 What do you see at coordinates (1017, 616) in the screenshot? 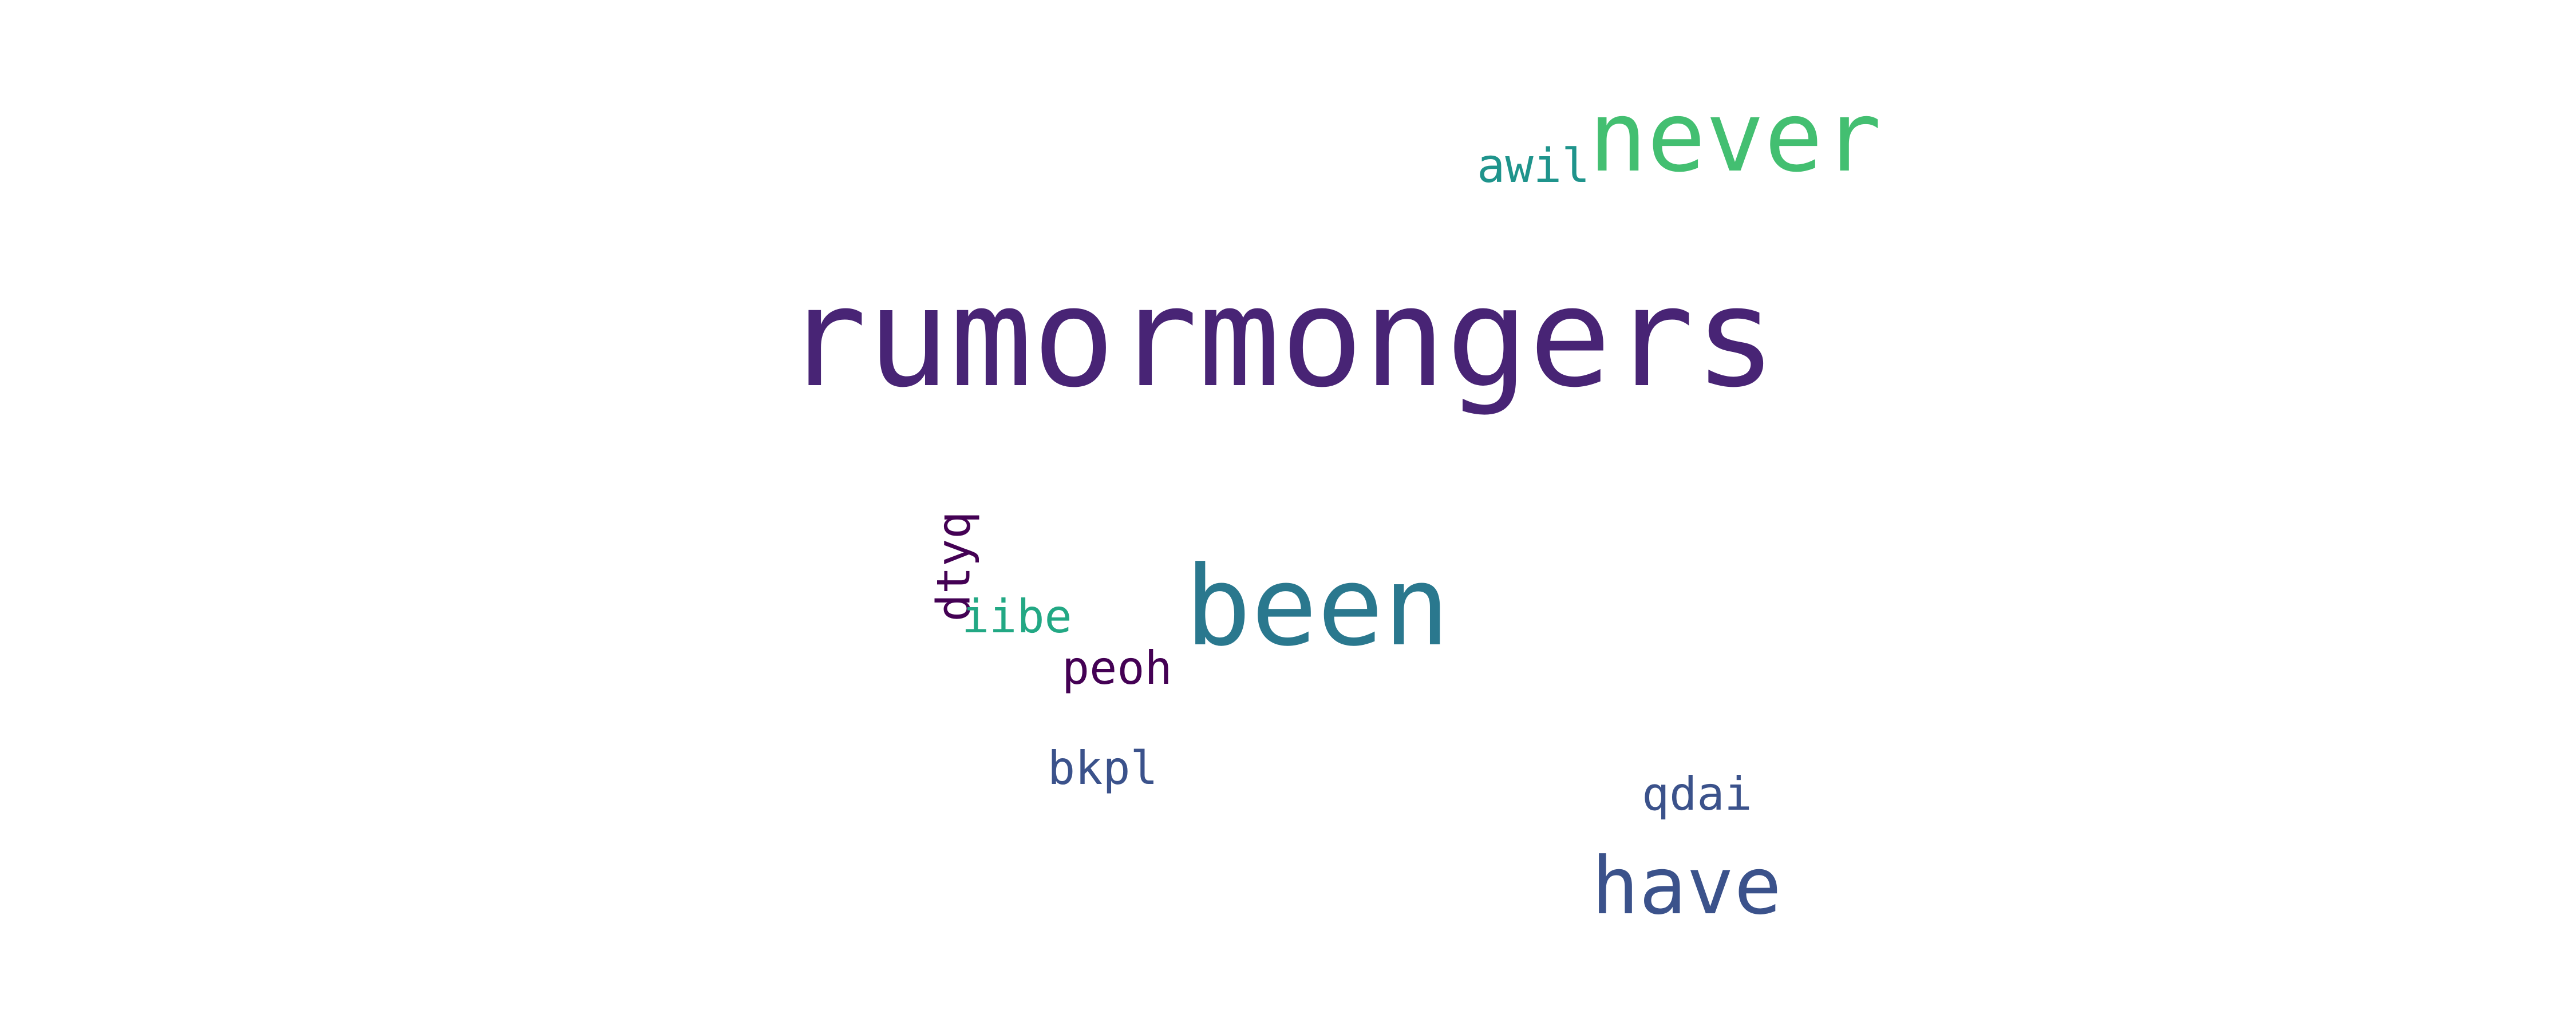
I see `word-iibe: iibe` at bounding box center [1017, 616].